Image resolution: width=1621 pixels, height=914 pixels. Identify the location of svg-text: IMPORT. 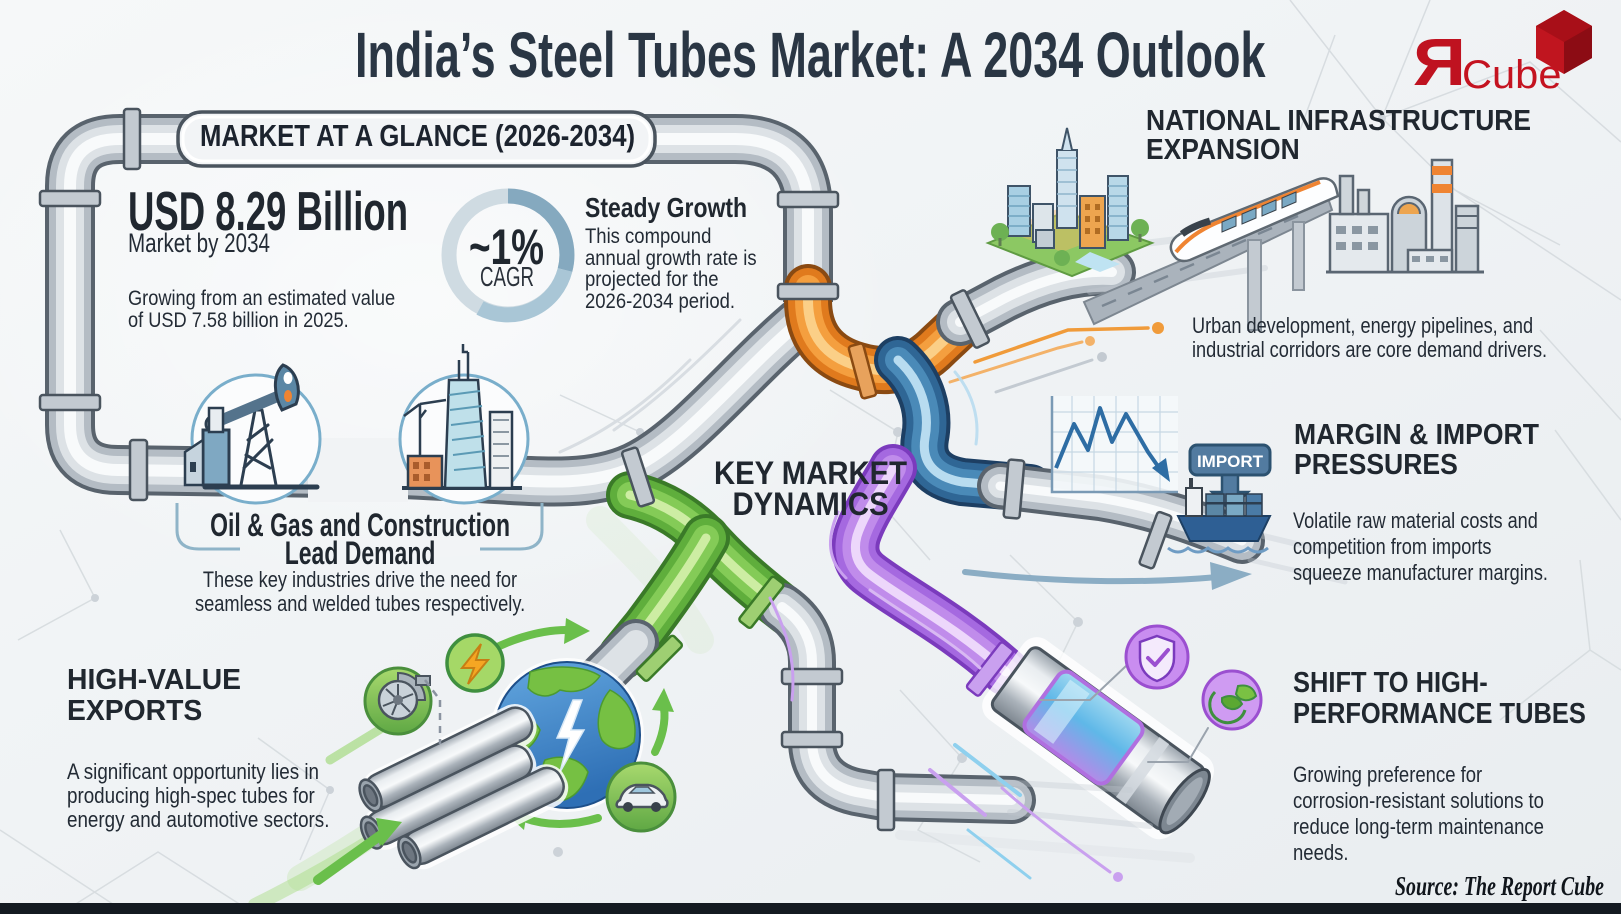
(1230, 461).